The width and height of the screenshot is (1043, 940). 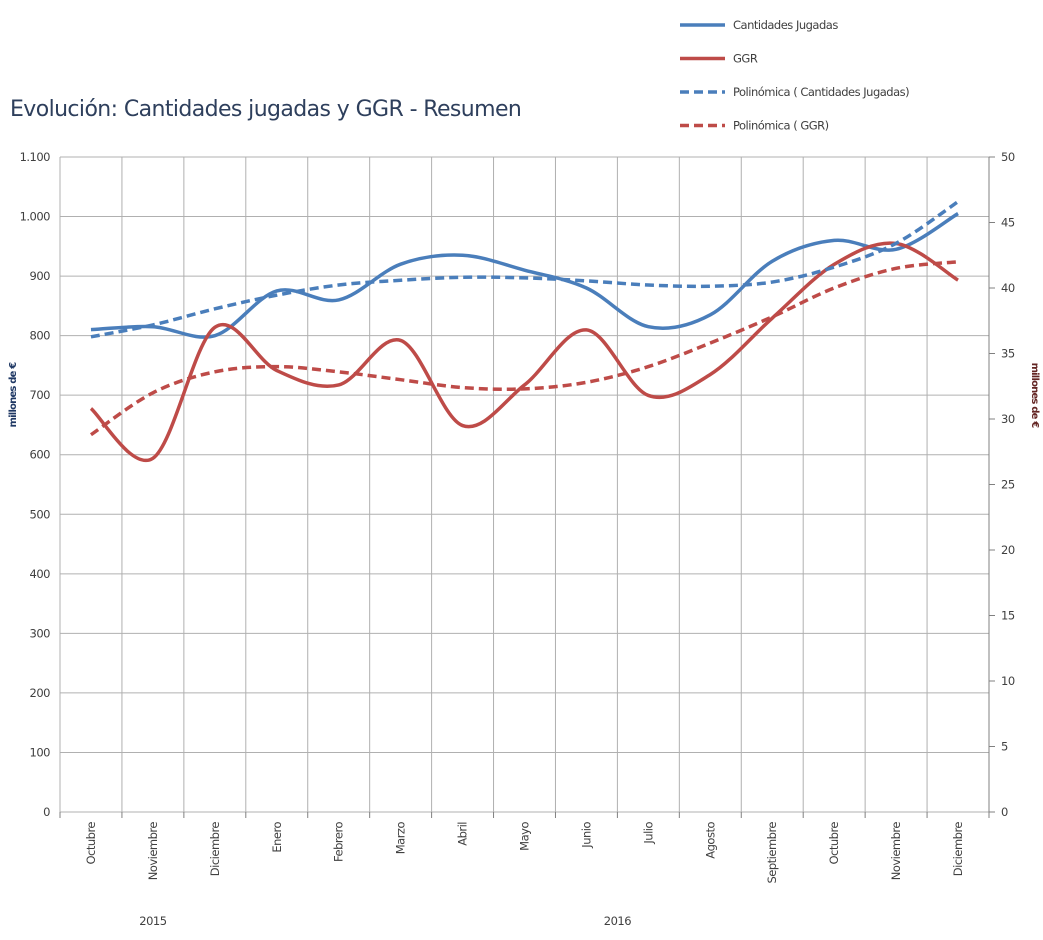 What do you see at coordinates (35, 157) in the screenshot?
I see `y-tick-label: 1.100` at bounding box center [35, 157].